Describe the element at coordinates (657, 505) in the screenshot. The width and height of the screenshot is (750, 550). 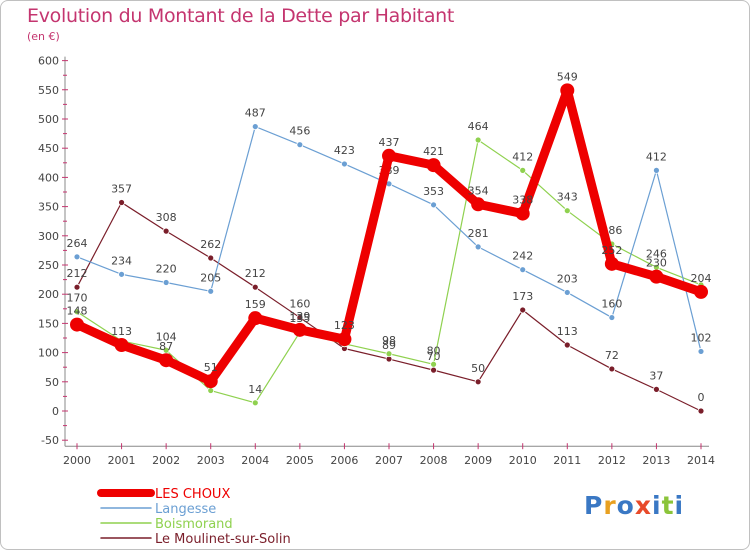
I see `logo-letter: i` at that location.